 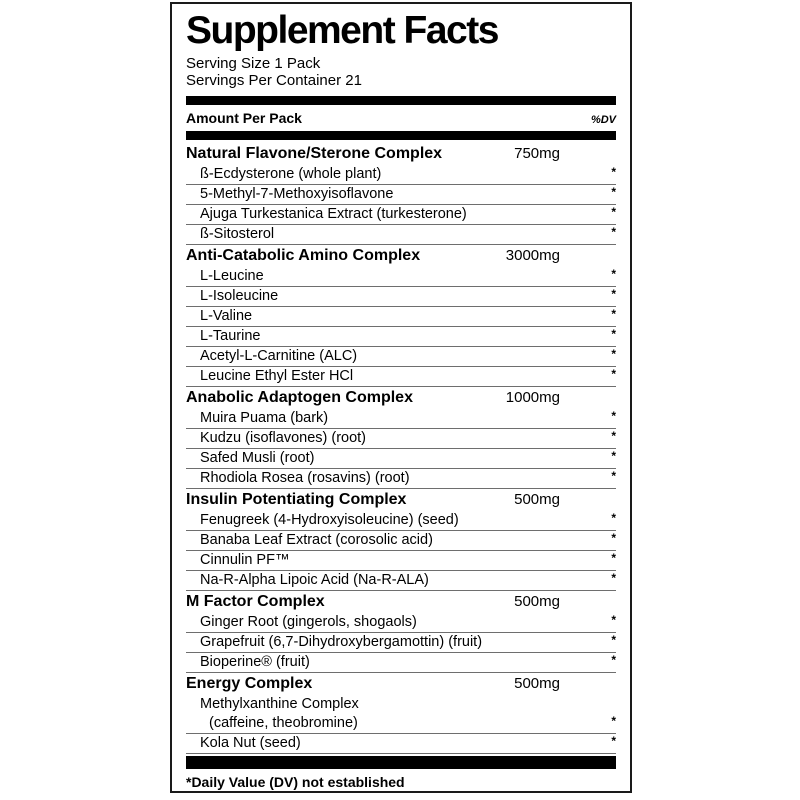 I want to click on section-header-row: Natural Flavone/Sterone Complex 750mg, so click(x=401, y=154).